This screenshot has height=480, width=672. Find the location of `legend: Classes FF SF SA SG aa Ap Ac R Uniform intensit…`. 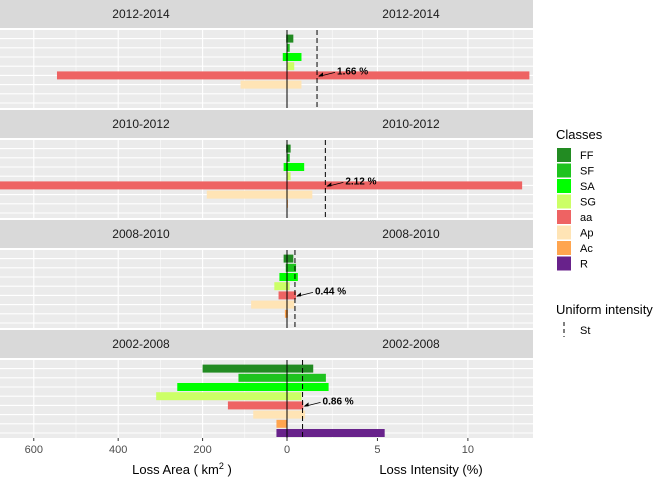

legend: Classes FF SF SA SG aa Ap Ac R Uniform intensit… is located at coordinates (604, 232).